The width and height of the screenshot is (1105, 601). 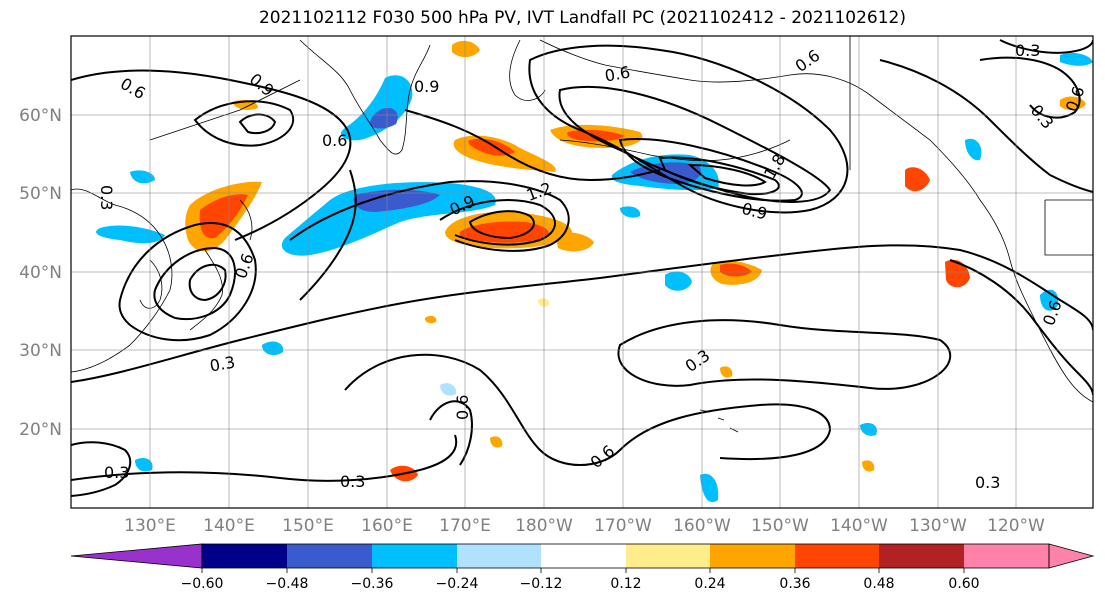 What do you see at coordinates (150, 526) in the screenshot?
I see `lon-label: 130°E` at bounding box center [150, 526].